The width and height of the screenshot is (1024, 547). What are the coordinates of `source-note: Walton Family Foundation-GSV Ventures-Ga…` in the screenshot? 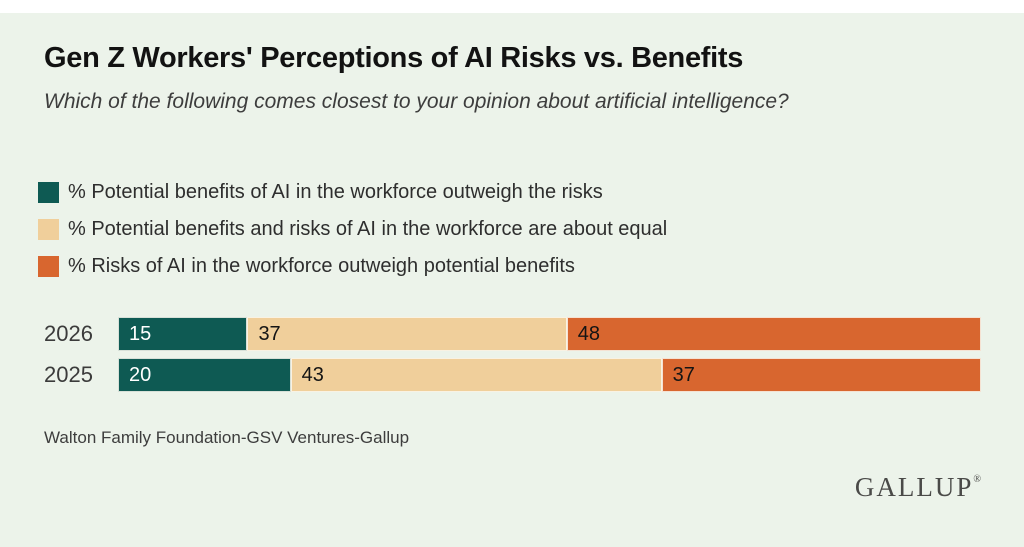 It's located at (227, 437).